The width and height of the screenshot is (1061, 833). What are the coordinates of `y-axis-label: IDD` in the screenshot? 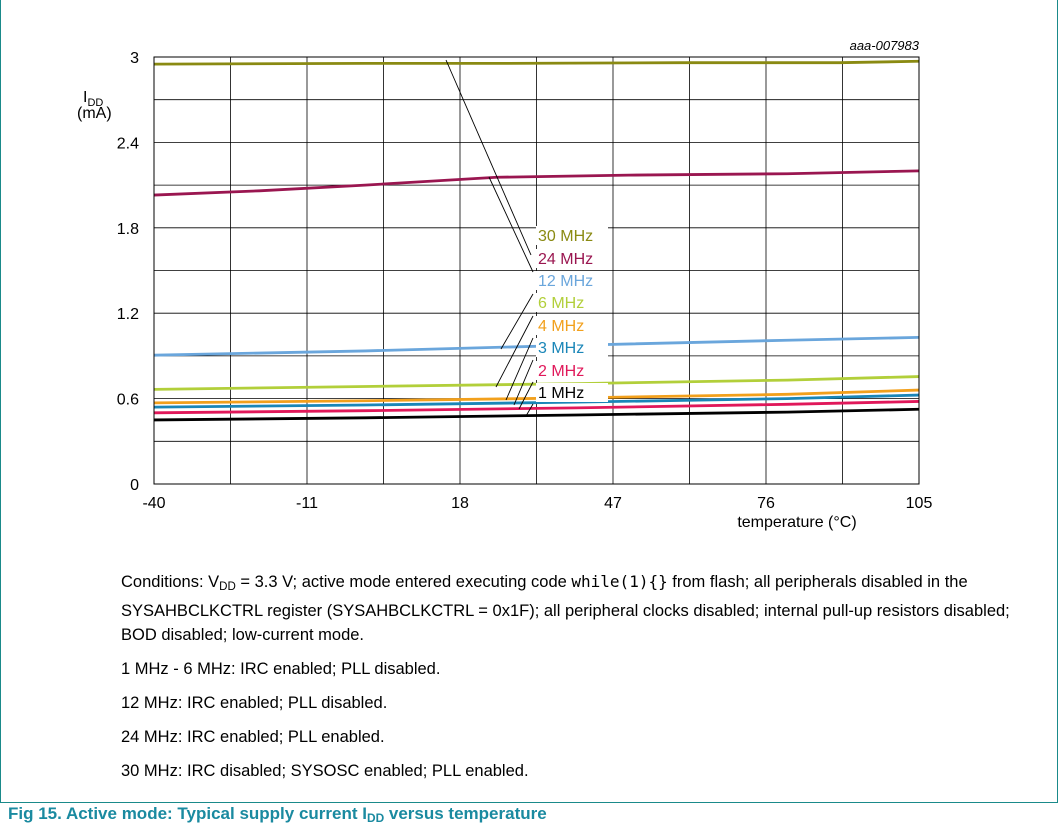 It's located at (93, 99).